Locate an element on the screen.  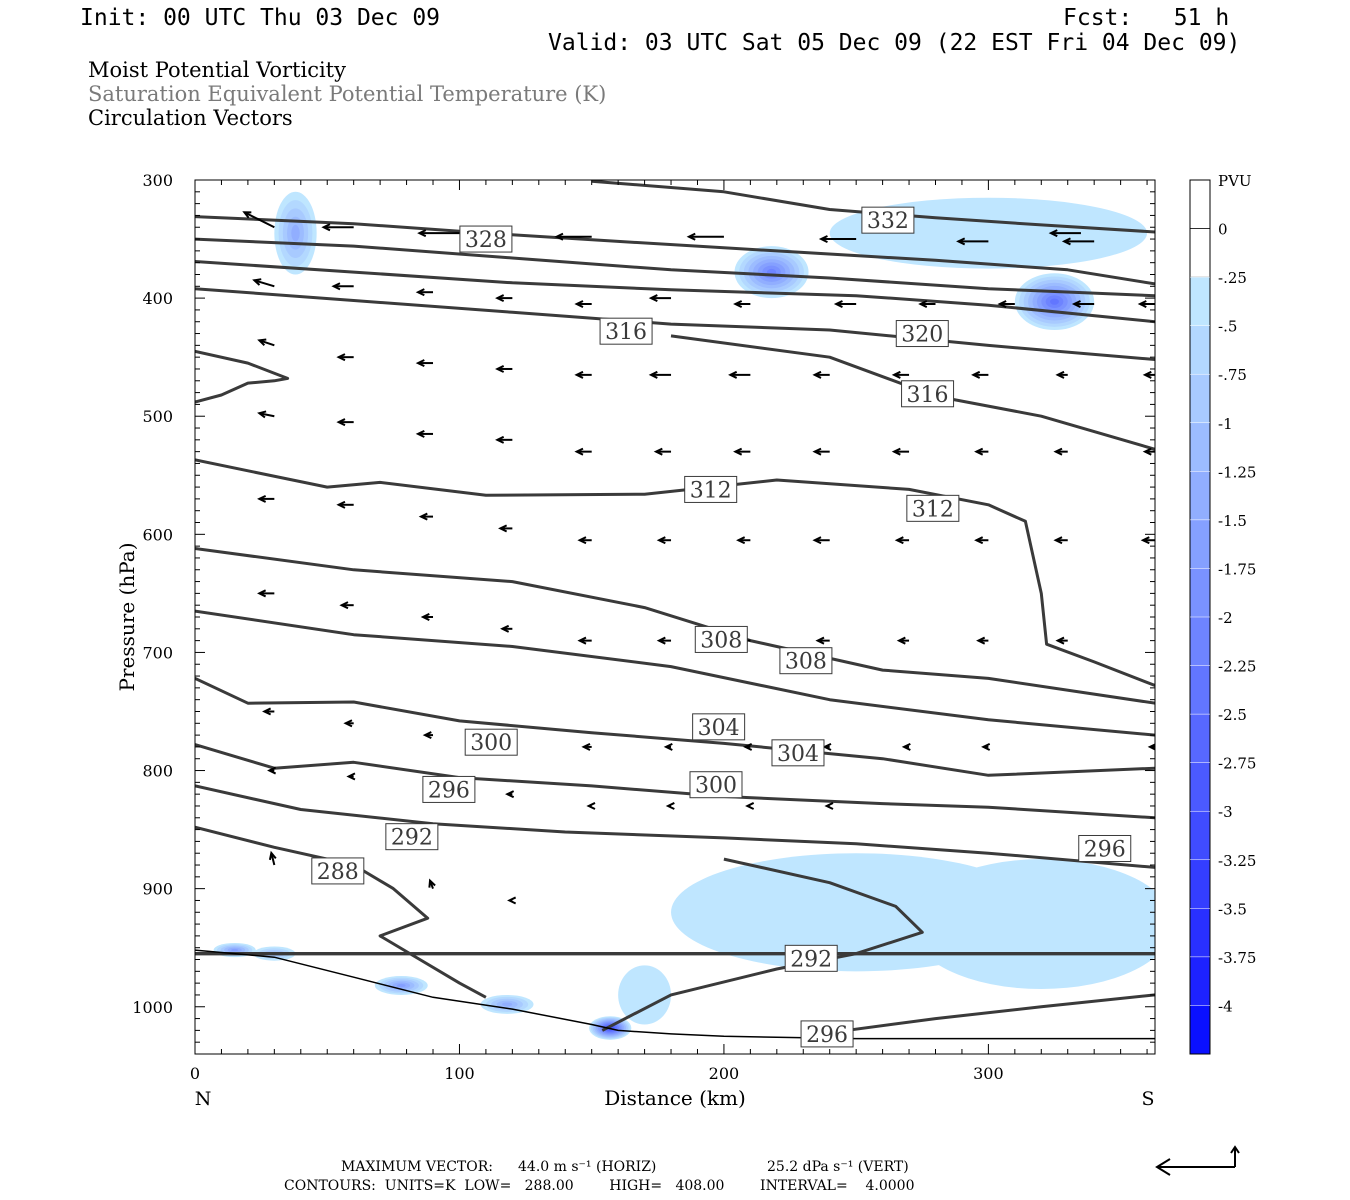
x-end-label-right: S is located at coordinates (1147, 1099).